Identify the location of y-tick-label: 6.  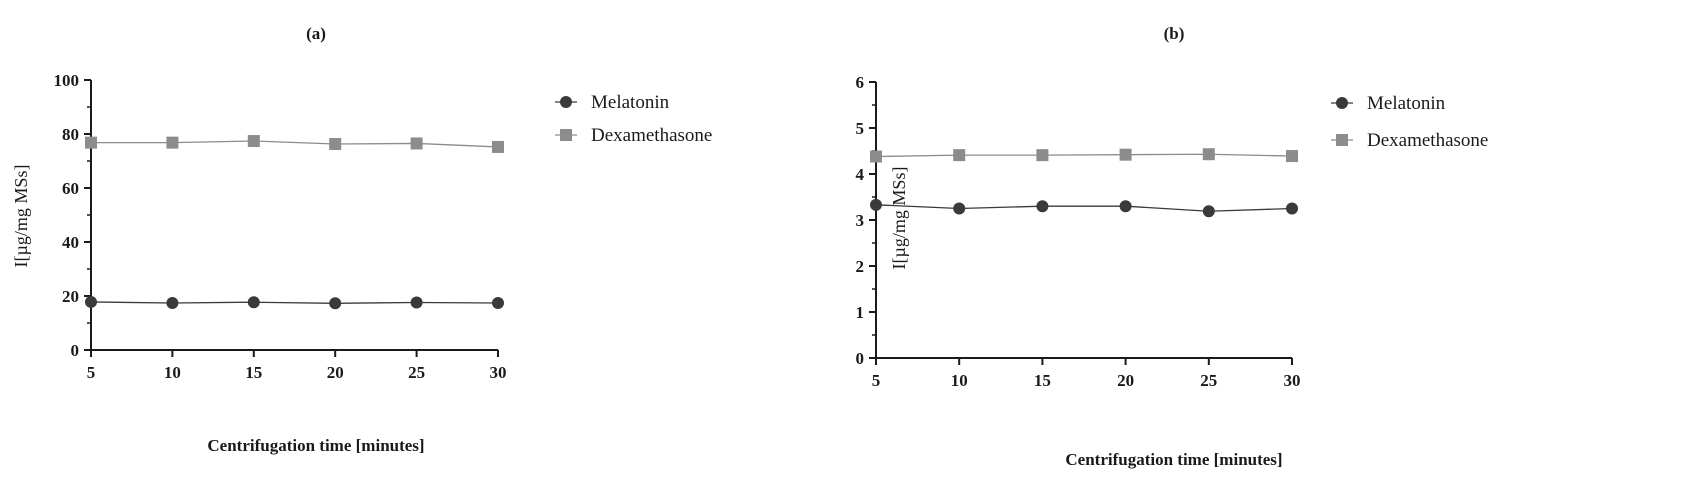
(860, 82).